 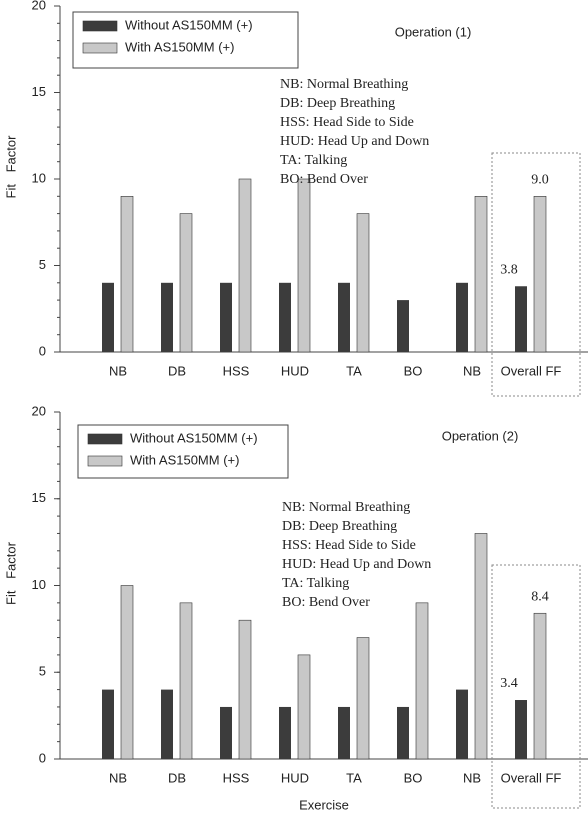 I want to click on data-label: 9.0, so click(x=540, y=180).